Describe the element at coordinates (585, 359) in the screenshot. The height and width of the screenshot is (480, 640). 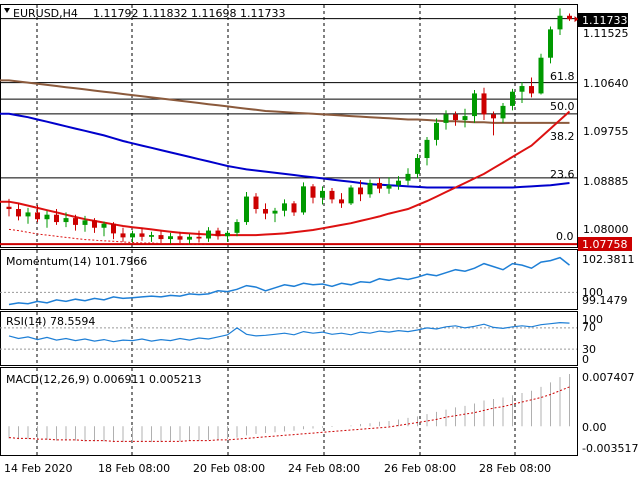
I see `rsi-tick: 0` at that location.